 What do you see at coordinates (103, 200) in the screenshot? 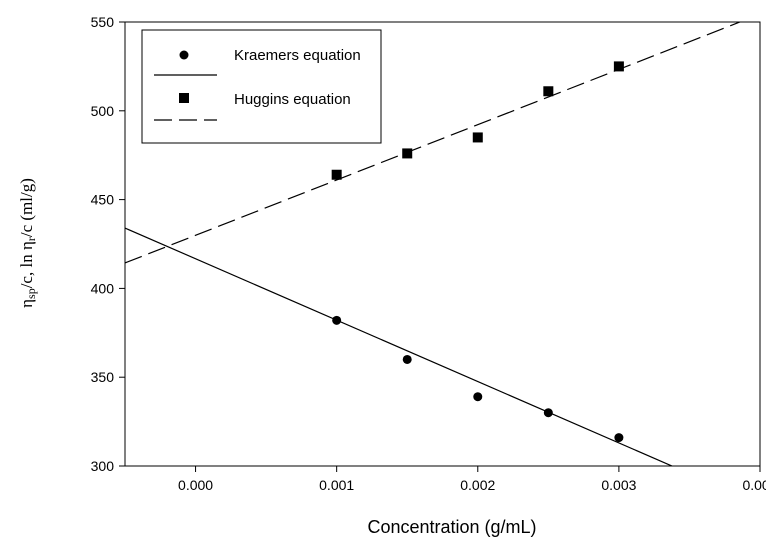
I see `y-tick-label: 450` at bounding box center [103, 200].